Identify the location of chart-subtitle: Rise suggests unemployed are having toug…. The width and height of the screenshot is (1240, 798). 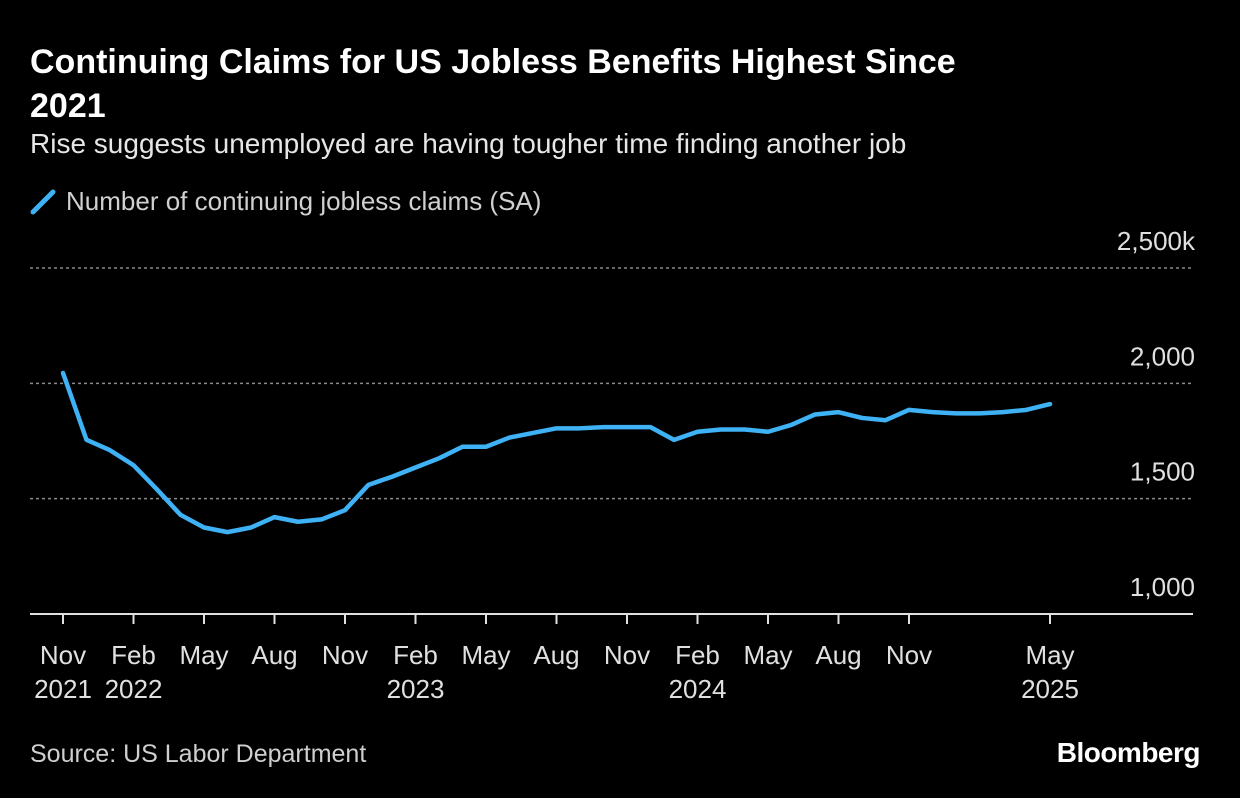
(468, 143).